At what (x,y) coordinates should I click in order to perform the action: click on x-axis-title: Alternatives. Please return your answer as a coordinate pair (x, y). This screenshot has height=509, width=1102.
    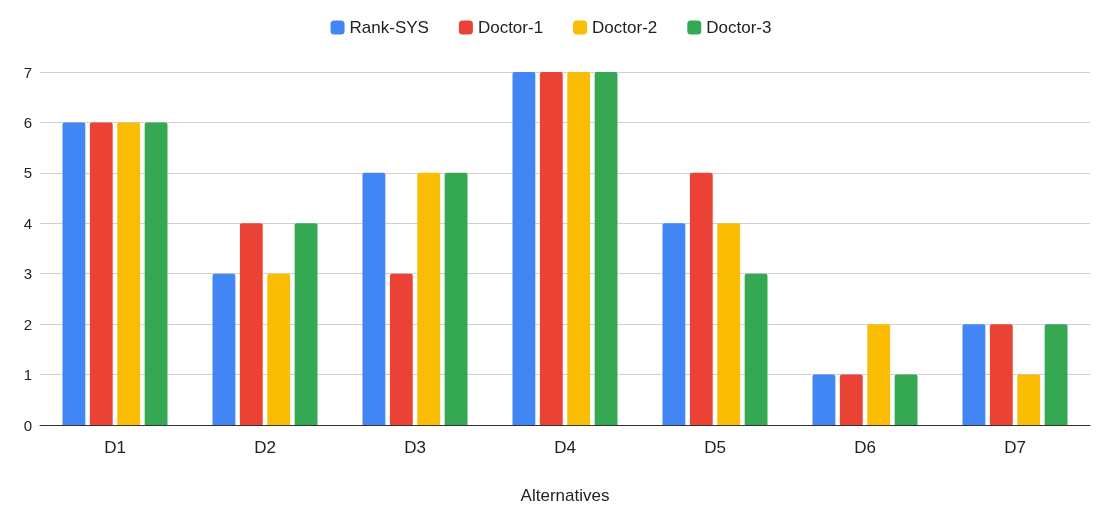
    Looking at the image, I should click on (565, 495).